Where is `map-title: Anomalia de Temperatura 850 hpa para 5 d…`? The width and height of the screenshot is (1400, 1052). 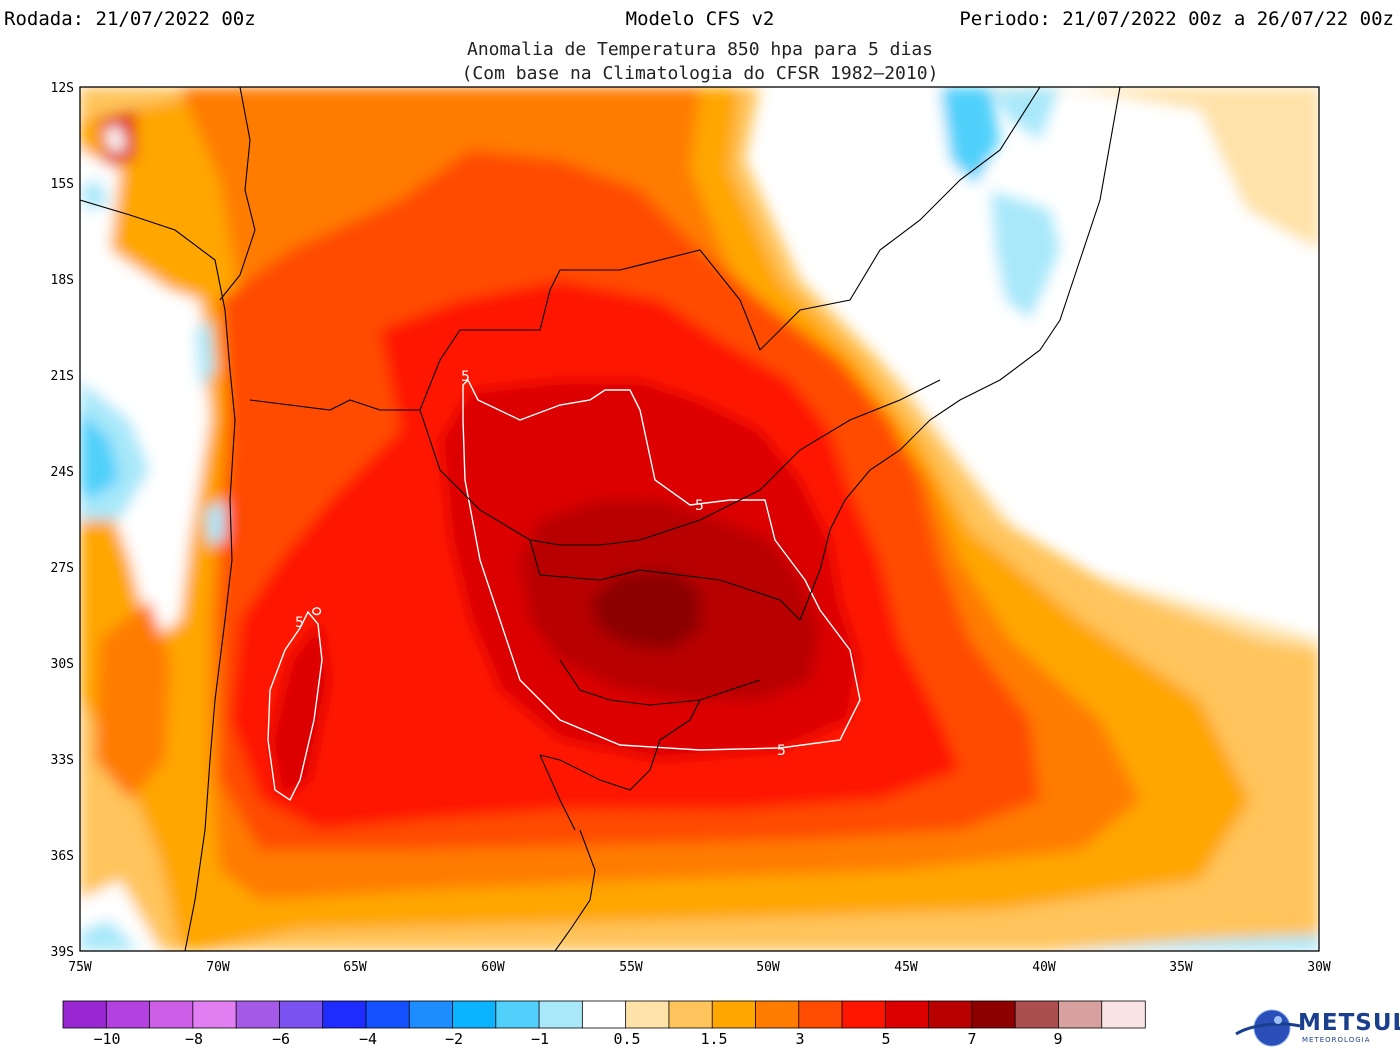
map-title: Anomalia de Temperatura 850 hpa para 5 d… is located at coordinates (700, 49).